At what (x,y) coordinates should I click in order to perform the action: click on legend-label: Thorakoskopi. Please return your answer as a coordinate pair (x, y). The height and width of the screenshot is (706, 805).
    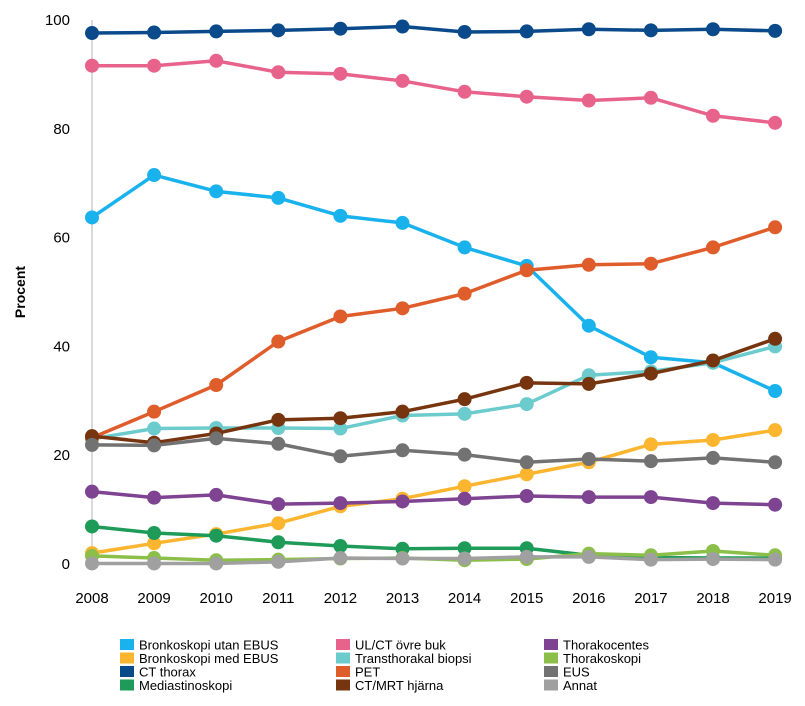
    Looking at the image, I should click on (602, 658).